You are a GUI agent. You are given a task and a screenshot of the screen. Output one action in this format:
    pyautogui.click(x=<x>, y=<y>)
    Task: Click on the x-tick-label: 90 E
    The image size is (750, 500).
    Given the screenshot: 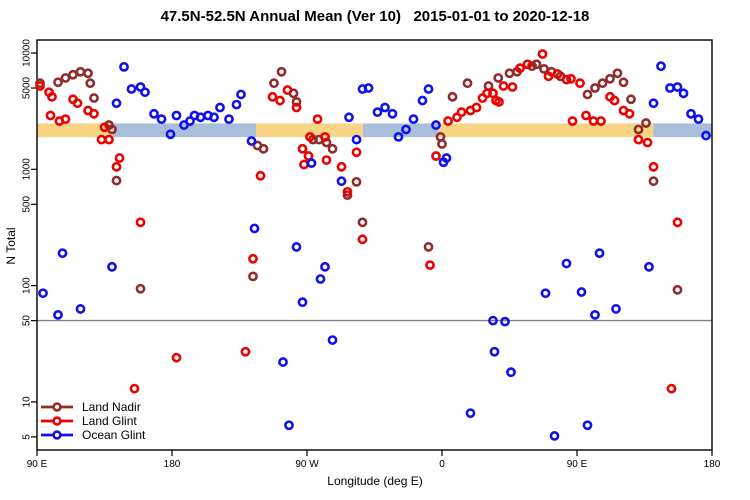 What is the action you would take?
    pyautogui.click(x=577, y=464)
    